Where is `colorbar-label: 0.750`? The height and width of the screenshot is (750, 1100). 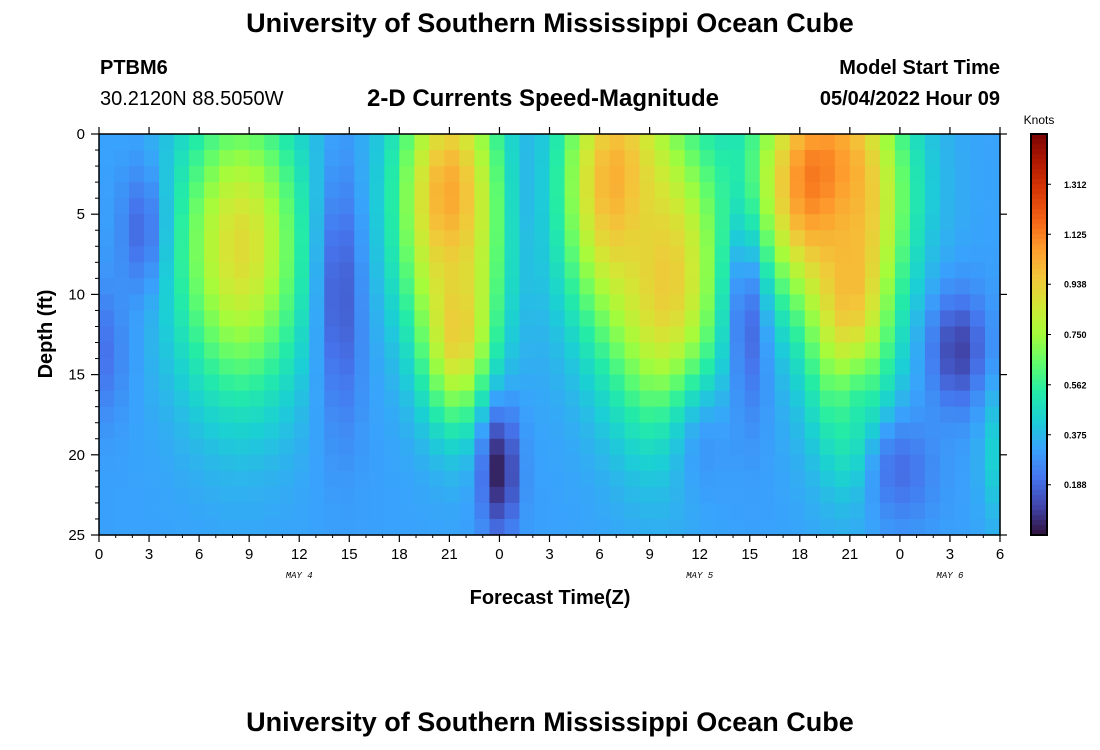 colorbar-label: 0.750 is located at coordinates (1075, 335).